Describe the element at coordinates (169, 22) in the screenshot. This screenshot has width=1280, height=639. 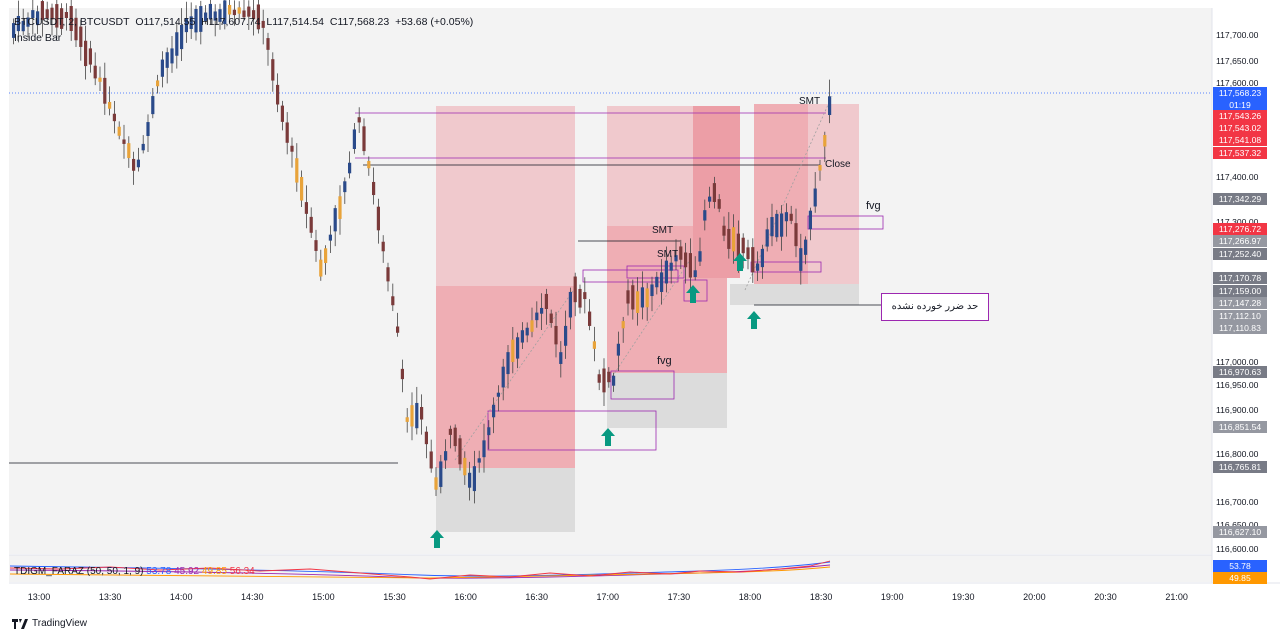
I see `open-value: 117,514.55` at that location.